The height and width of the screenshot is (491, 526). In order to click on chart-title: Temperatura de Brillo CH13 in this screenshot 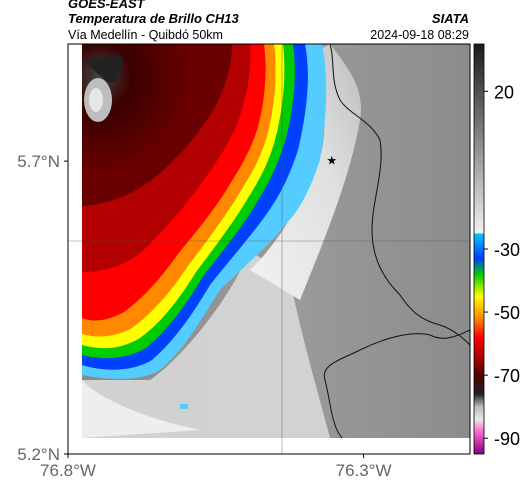, I will do `click(153, 18)`.